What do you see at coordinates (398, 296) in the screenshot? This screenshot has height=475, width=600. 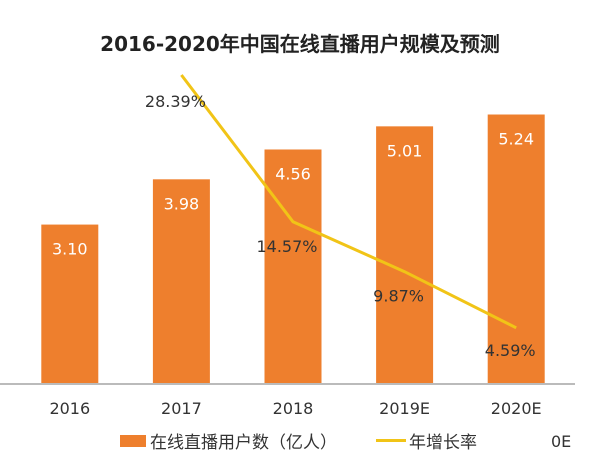 I see `growth-label: 9.87%` at bounding box center [398, 296].